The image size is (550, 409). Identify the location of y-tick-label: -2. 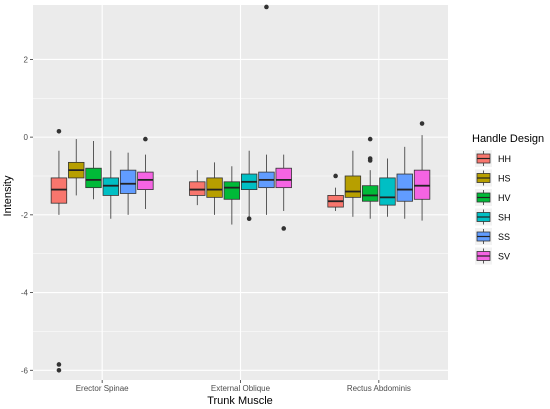
(25, 215).